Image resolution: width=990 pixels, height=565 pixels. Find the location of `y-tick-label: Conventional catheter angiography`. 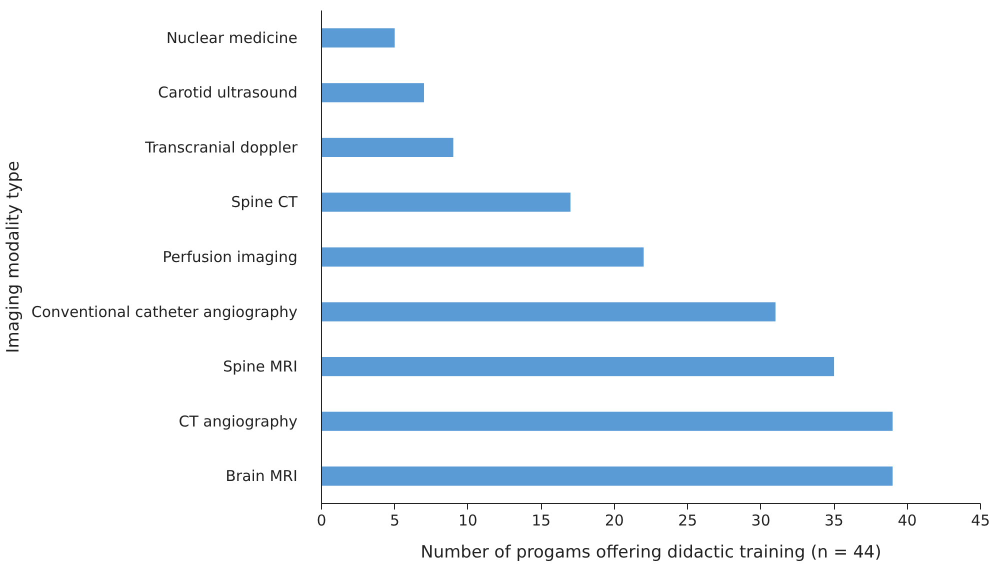

y-tick-label: Conventional catheter angiography is located at coordinates (164, 311).